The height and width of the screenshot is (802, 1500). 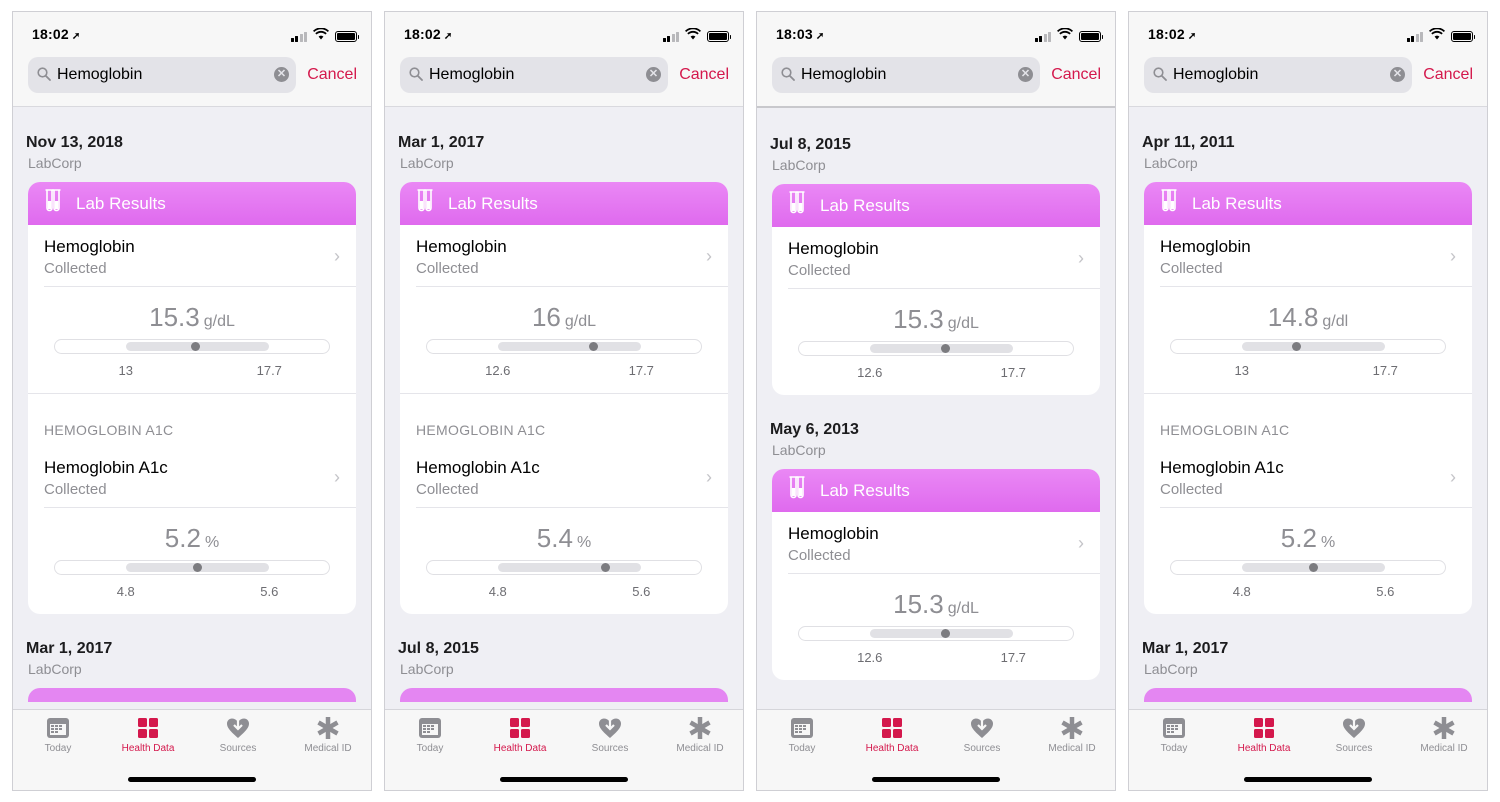 I want to click on sources-heart-icon, so click(x=982, y=728).